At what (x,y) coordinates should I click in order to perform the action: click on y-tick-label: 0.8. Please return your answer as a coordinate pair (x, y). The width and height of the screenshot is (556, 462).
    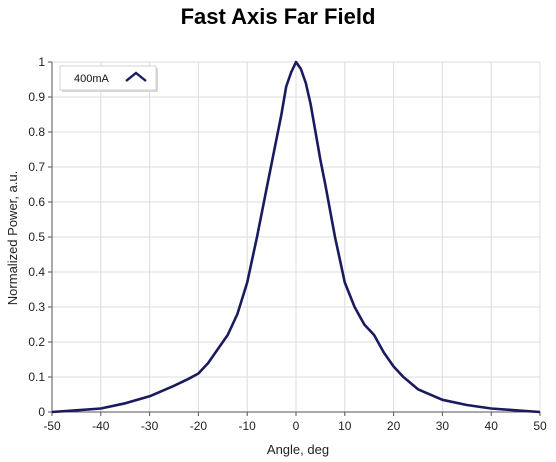
    Looking at the image, I should click on (36, 132).